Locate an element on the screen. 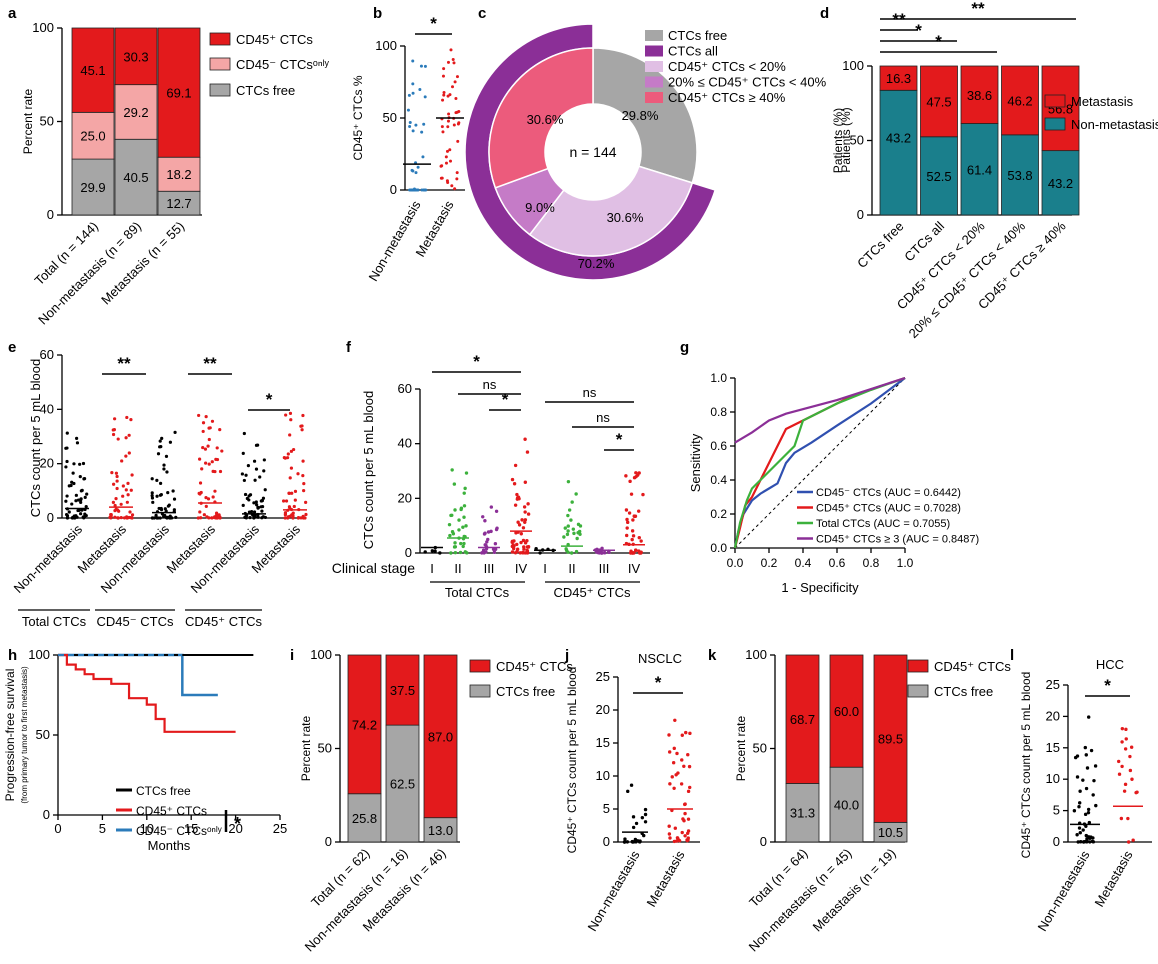 The width and height of the screenshot is (1158, 964). data-label: 18.2 is located at coordinates (178, 174).